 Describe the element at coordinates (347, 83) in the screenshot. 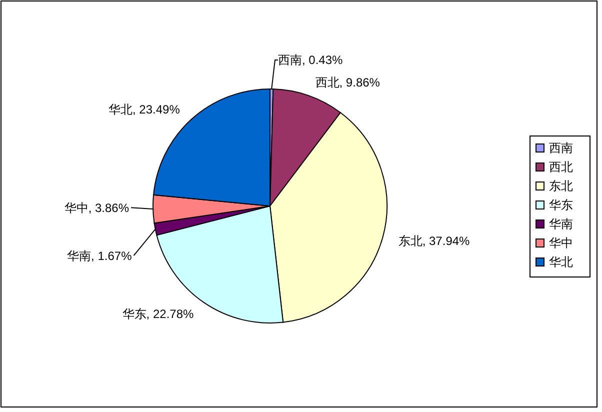

I see `data-label: 西北, 9.86%` at that location.